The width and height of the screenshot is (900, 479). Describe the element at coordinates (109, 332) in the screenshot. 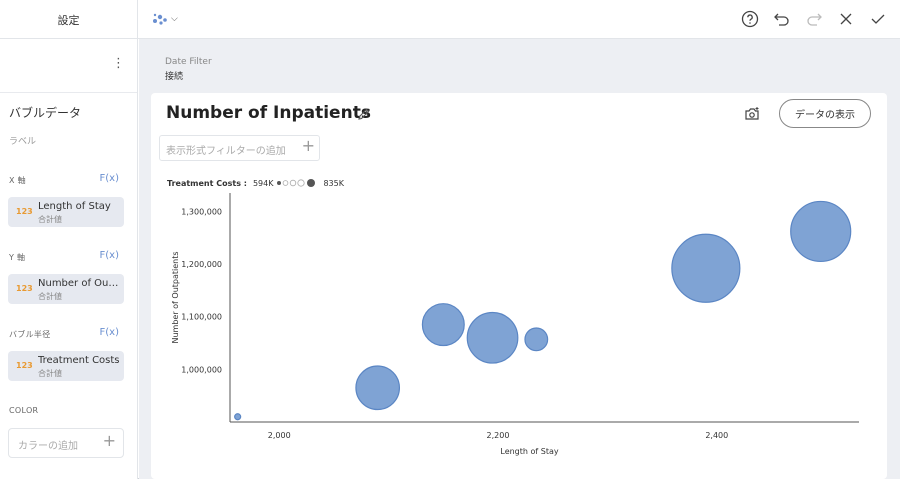

I see `bubble-radius-fx-button: F(x)` at that location.